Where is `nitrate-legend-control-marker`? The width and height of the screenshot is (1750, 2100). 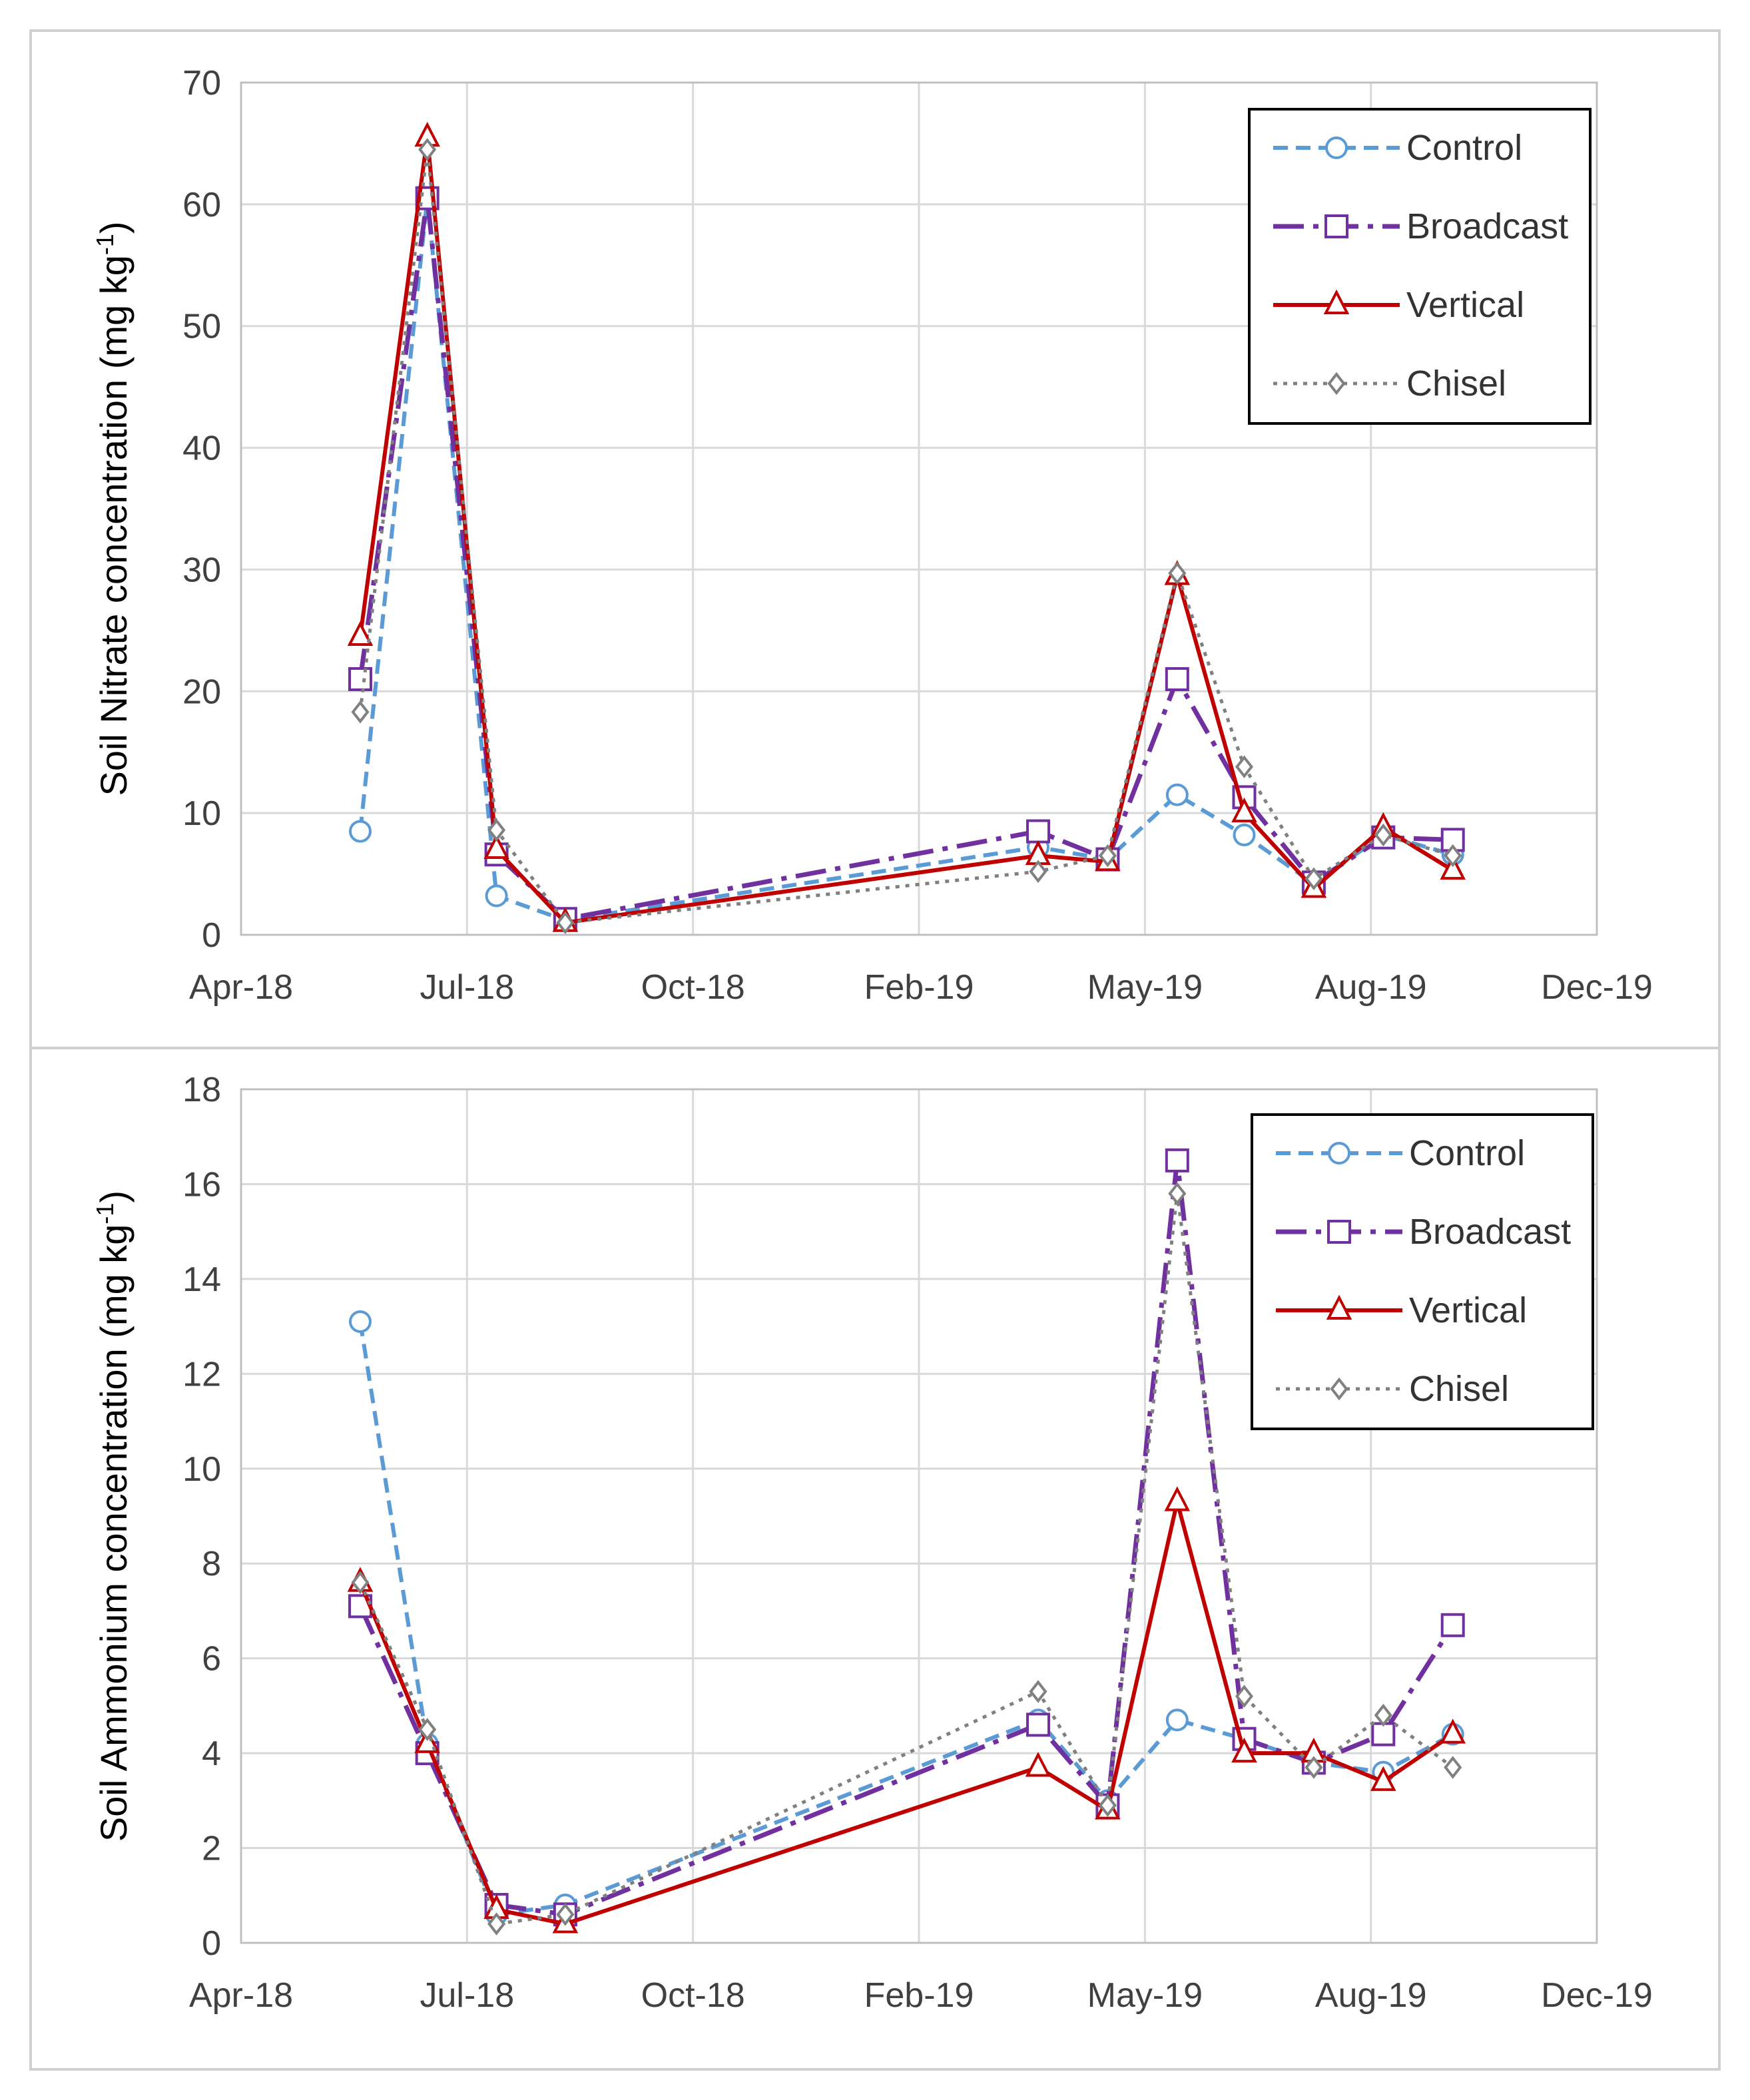
nitrate-legend-control-marker is located at coordinates (1336, 147).